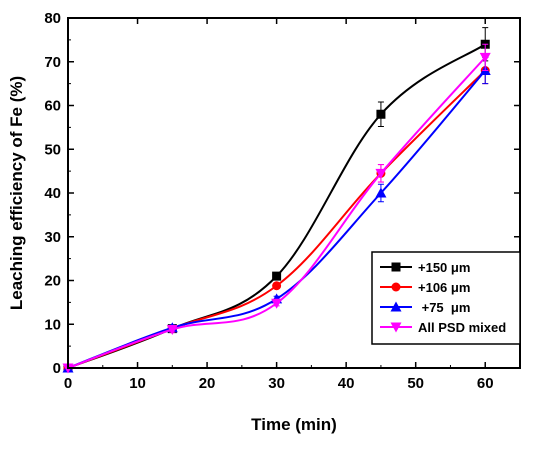  Describe the element at coordinates (52, 193) in the screenshot. I see `y-tick-label: 40` at that location.